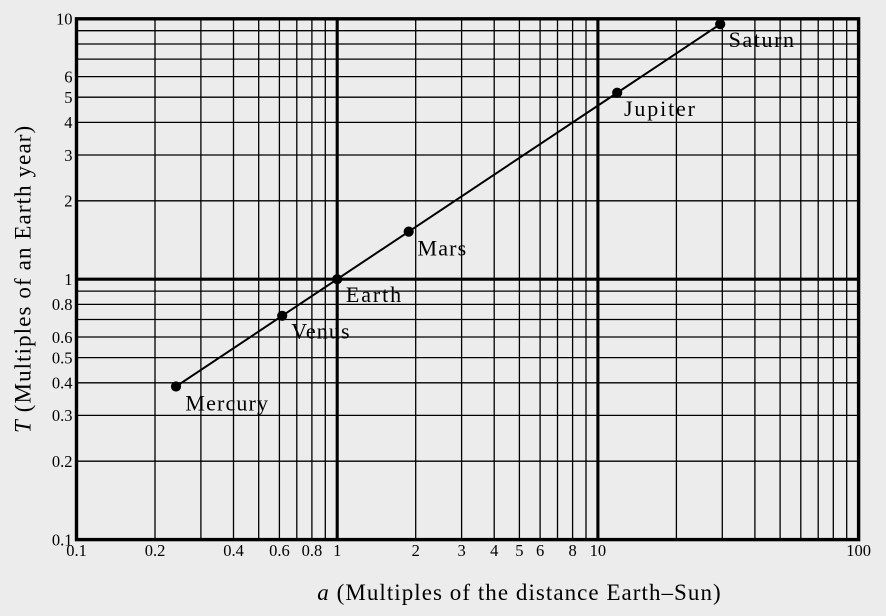  I want to click on svg-text: 0.5, so click(62, 357).